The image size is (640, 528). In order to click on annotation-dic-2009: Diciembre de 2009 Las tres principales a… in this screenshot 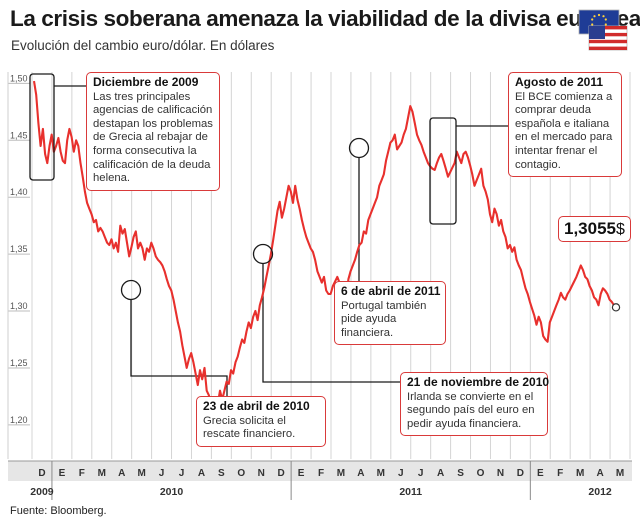, I will do `click(153, 131)`.